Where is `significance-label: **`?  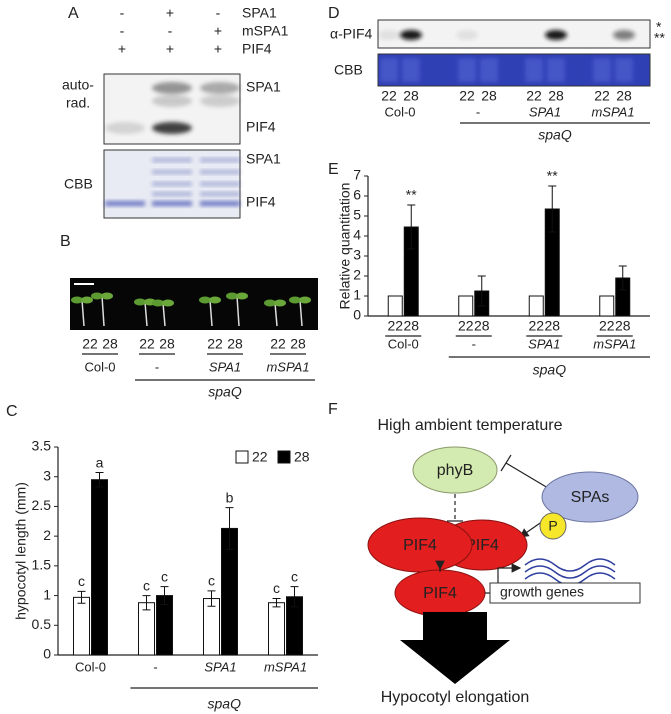 significance-label: ** is located at coordinates (552, 176).